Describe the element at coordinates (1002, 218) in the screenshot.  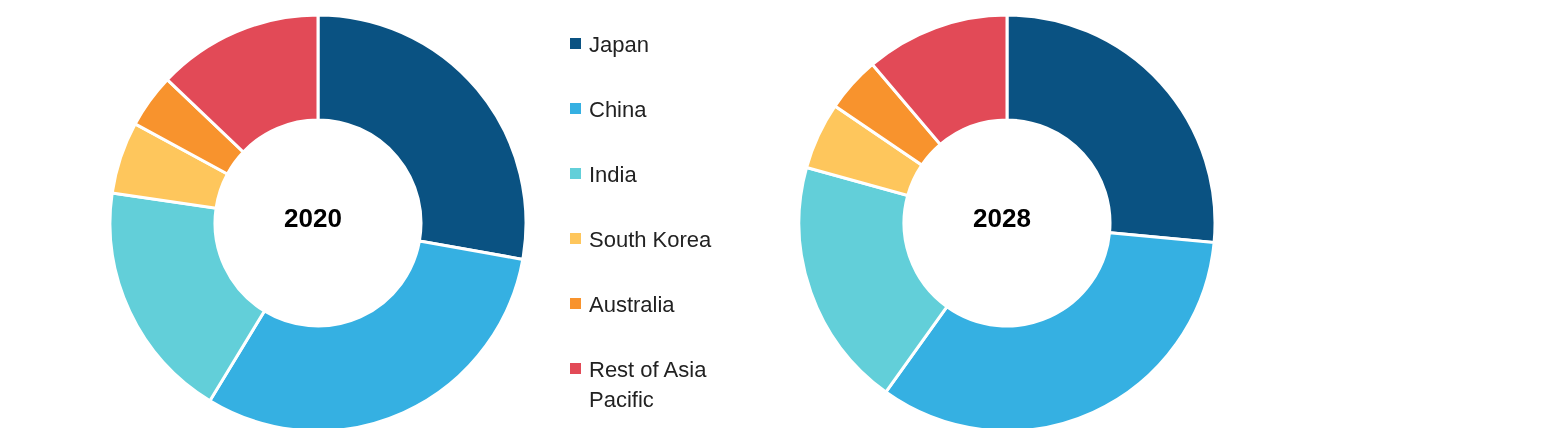
I see `text: 2028` at that location.